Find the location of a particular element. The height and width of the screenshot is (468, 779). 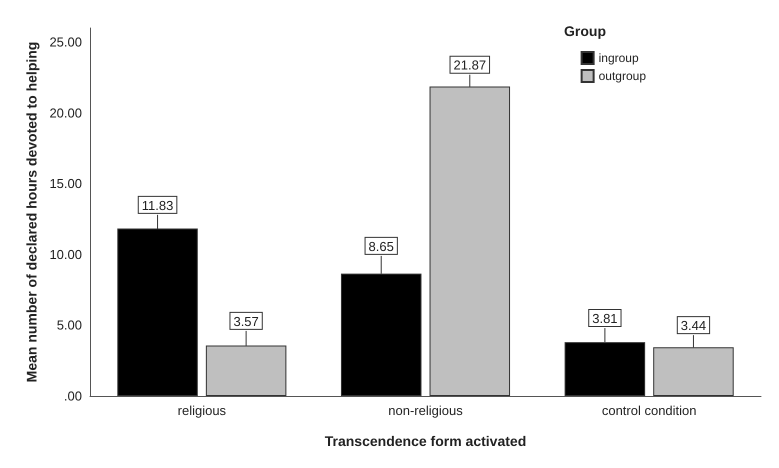

x-tick-label: religious is located at coordinates (202, 410).